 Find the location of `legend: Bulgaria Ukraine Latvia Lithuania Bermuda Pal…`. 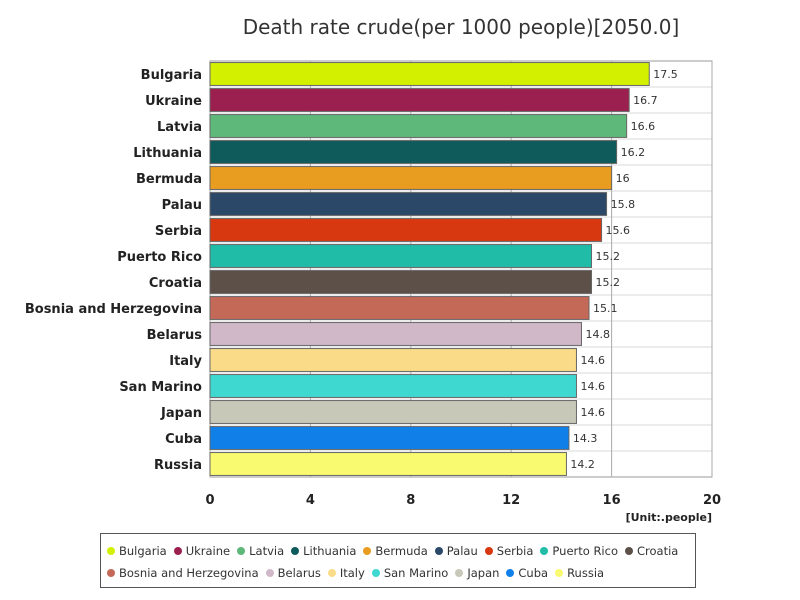

legend: Bulgaria Ukraine Latvia Lithuania Bermuda Pal… is located at coordinates (398, 560).